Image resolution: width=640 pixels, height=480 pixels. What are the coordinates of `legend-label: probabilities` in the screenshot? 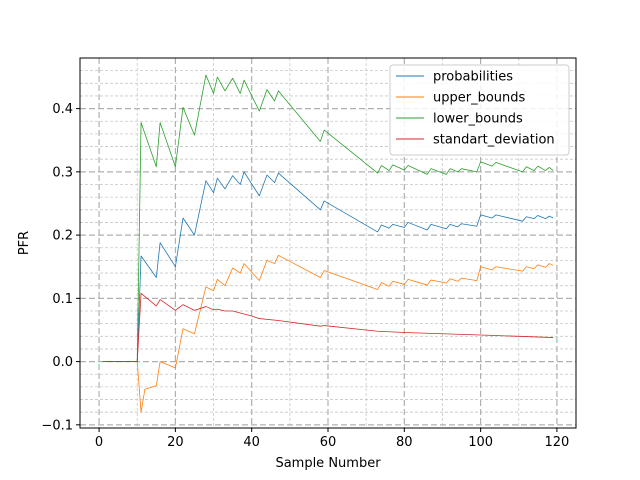 It's located at (473, 77).